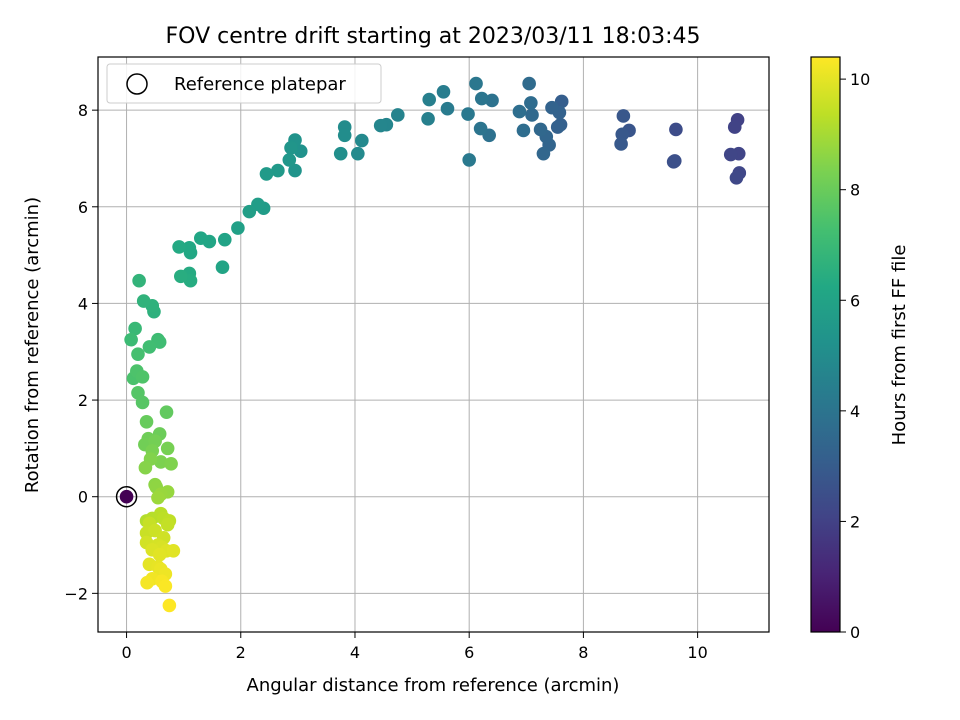  Describe the element at coordinates (355, 652) in the screenshot. I see `x-tick-label: 4` at that location.